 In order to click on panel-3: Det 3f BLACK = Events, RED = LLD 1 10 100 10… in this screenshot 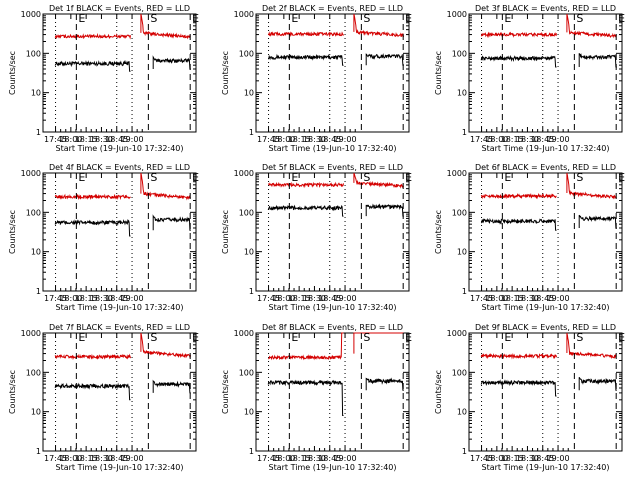, I will do `click(529, 78)`.